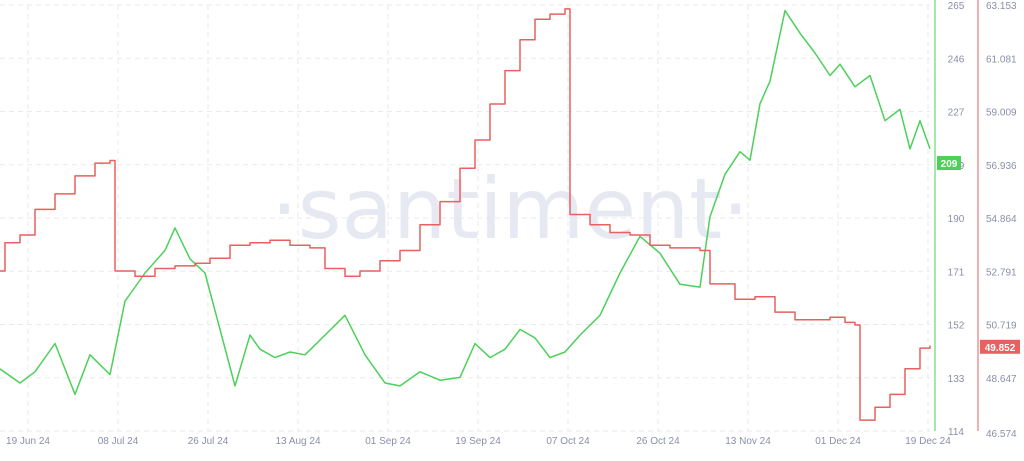 The image size is (1024, 461). I want to click on x-tick-label: 19 Sep 24, so click(478, 441).